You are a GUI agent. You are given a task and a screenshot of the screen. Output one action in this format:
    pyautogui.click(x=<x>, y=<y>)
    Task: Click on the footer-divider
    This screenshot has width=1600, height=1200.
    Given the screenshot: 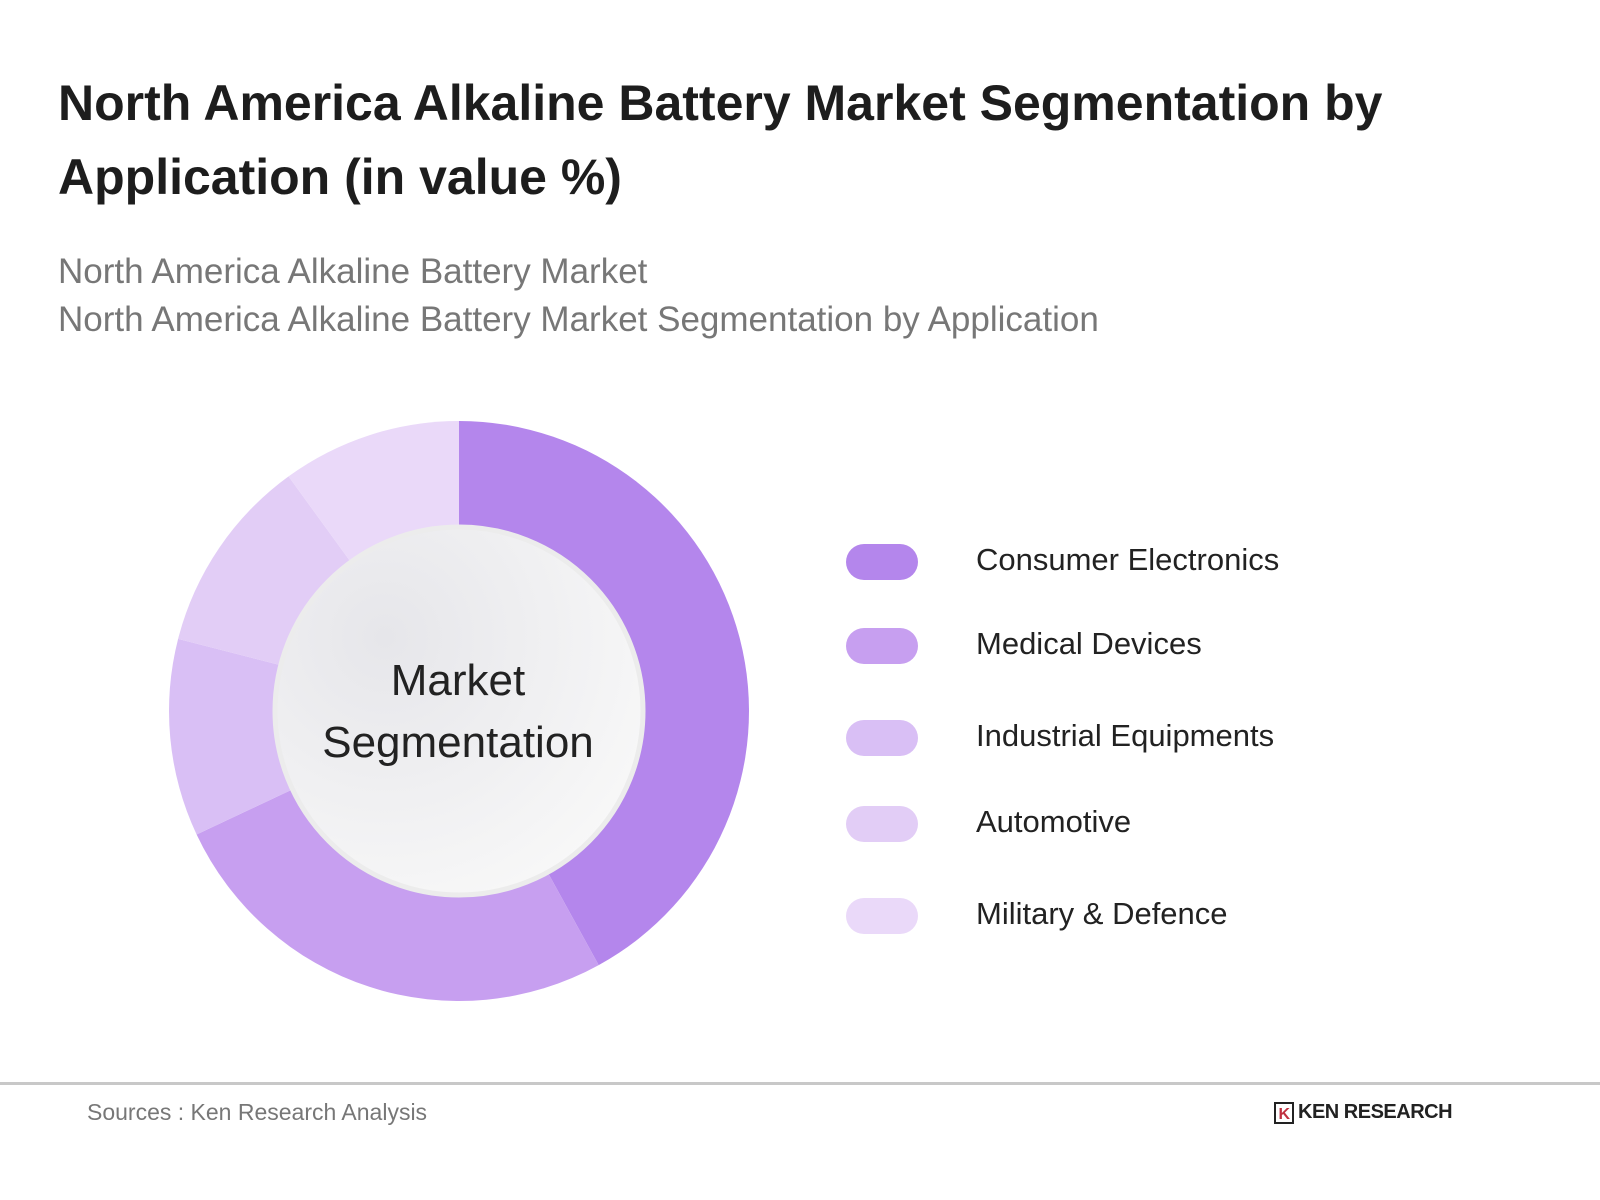 What is the action you would take?
    pyautogui.click(x=800, y=1083)
    